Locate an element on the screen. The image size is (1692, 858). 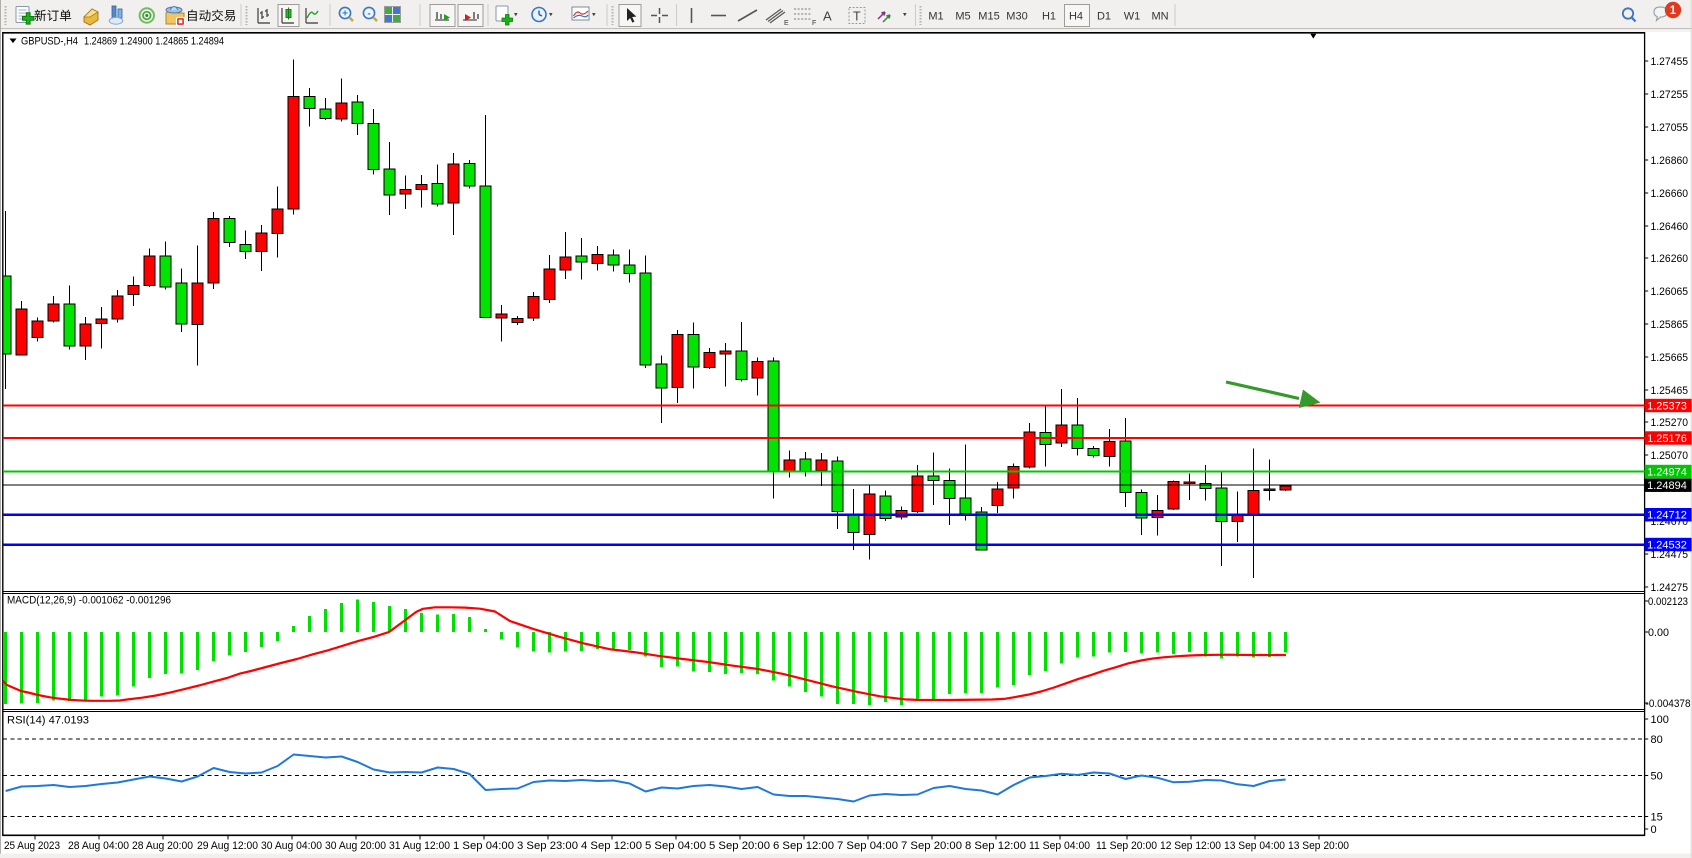
svg-text: 1.26860 is located at coordinates (1670, 161).